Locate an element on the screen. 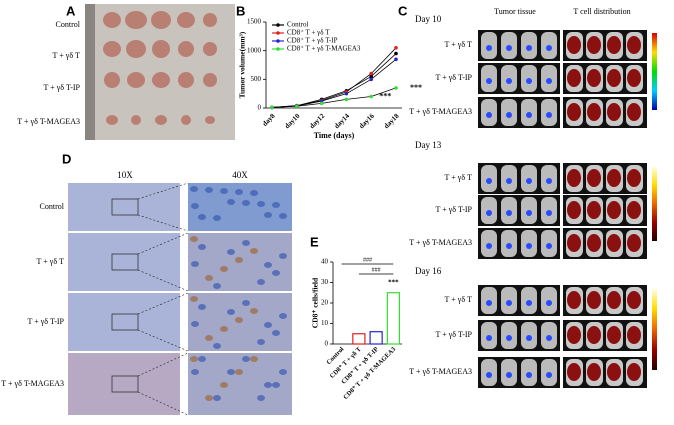  significance: *** is located at coordinates (393, 282).